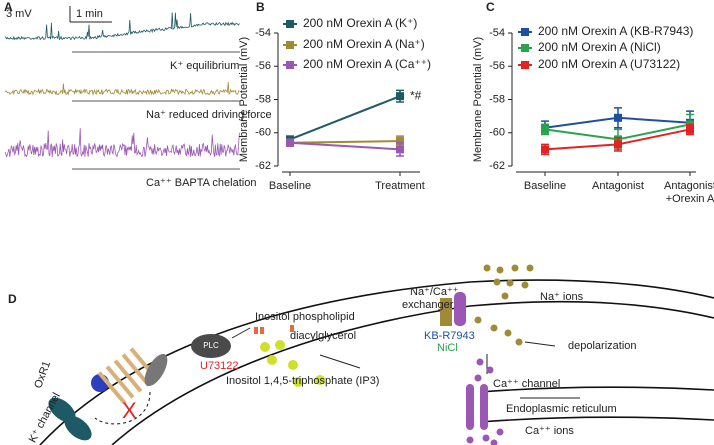  I want to click on block-mark: X, so click(129, 410).